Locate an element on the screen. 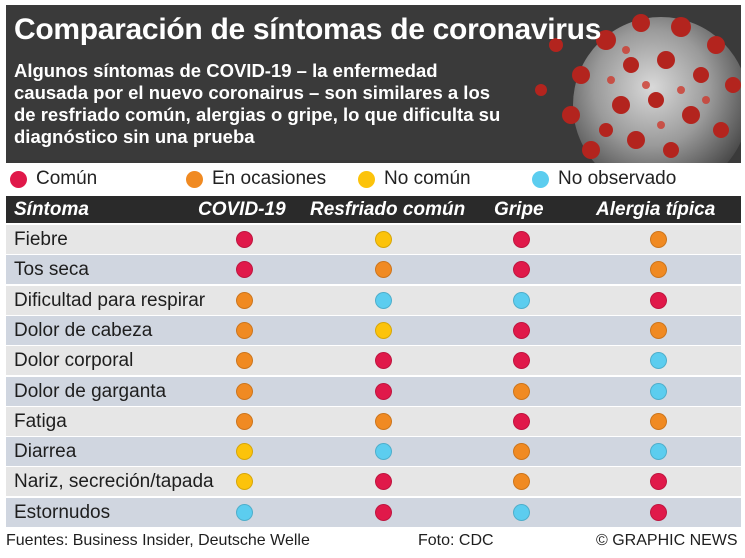 The width and height of the screenshot is (745, 558). table-row: Diarrea is located at coordinates (373, 452).